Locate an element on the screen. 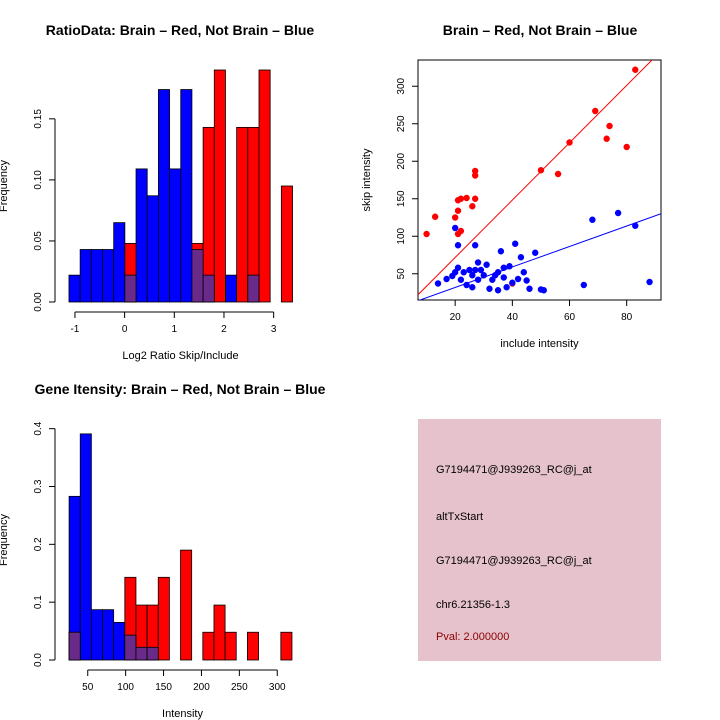 Image resolution: width=720 pixels, height=720 pixels. ratio-x-tick-label: 1 is located at coordinates (175, 329).